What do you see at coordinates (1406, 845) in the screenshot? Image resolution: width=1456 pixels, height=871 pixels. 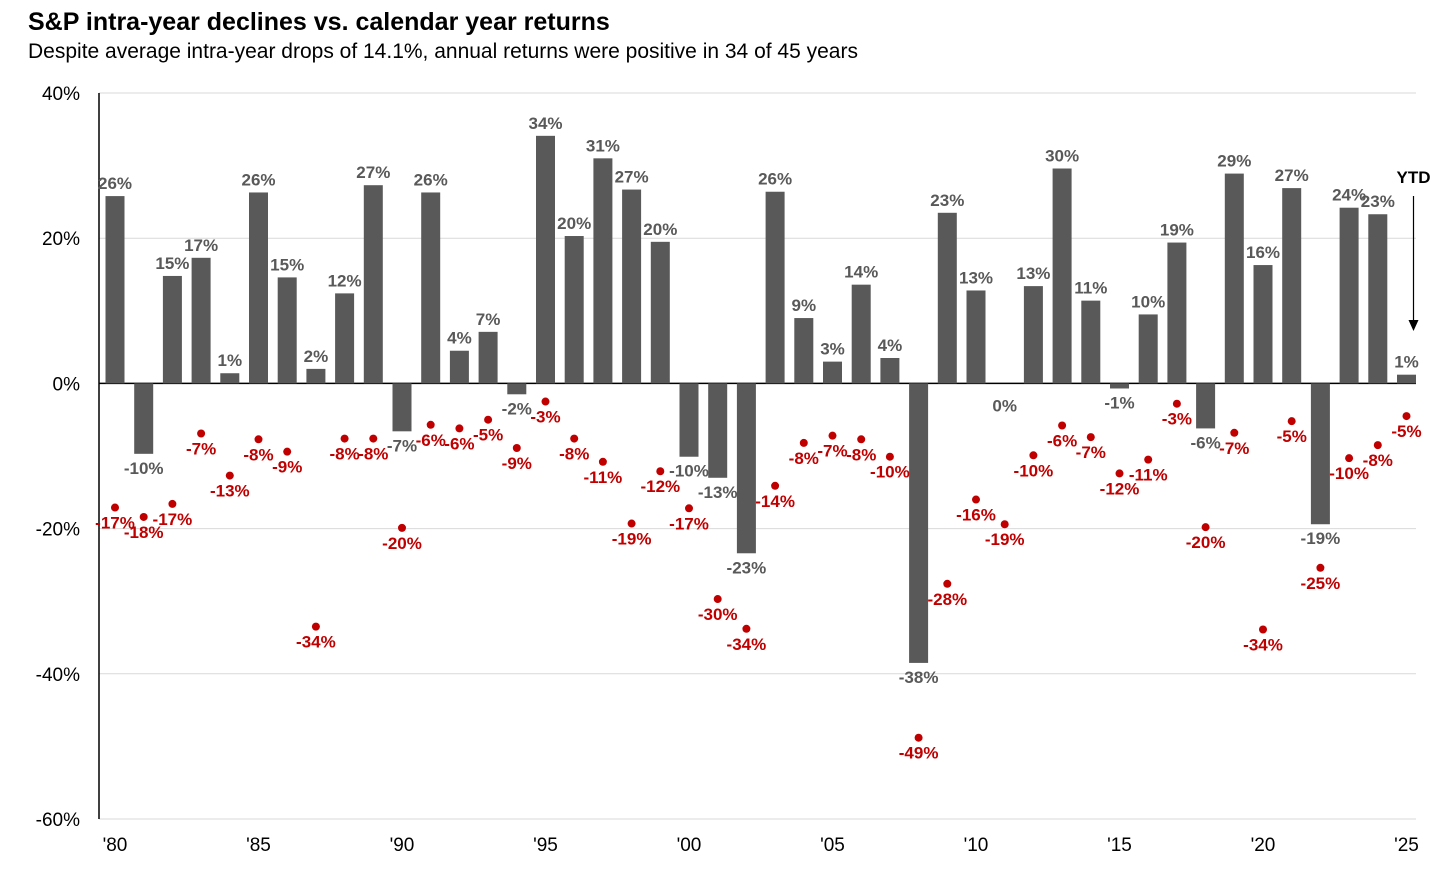 I see `x-tick-label: '25` at bounding box center [1406, 845].